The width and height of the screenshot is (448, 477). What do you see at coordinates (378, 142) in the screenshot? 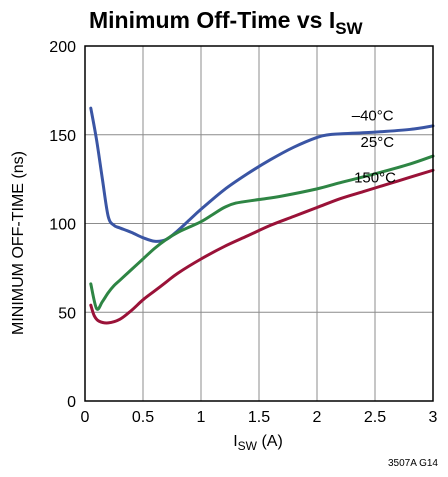
I see `series-label-1: 25°C` at bounding box center [378, 142].